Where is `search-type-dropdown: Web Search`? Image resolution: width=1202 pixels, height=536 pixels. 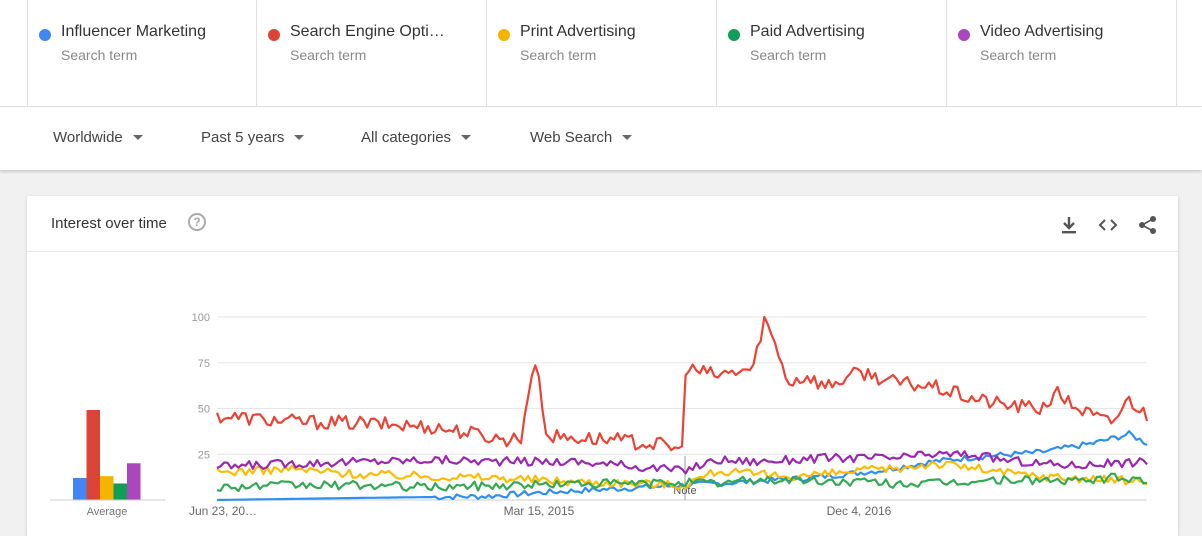 search-type-dropdown: Web Search is located at coordinates (581, 137).